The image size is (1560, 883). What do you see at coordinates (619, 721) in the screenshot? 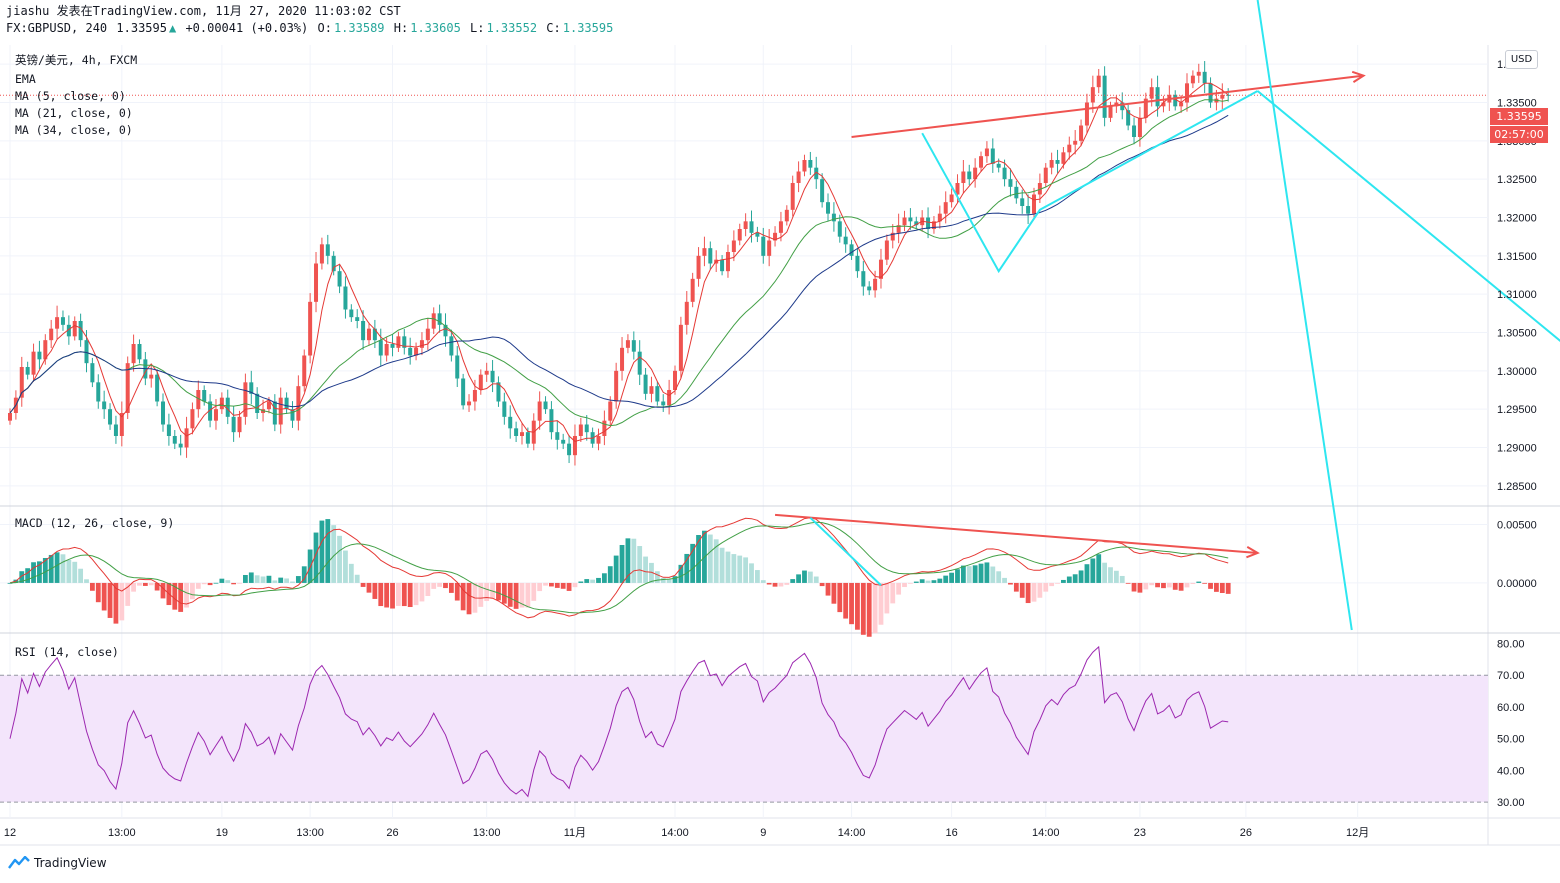
I see `rsi-line` at bounding box center [619, 721].